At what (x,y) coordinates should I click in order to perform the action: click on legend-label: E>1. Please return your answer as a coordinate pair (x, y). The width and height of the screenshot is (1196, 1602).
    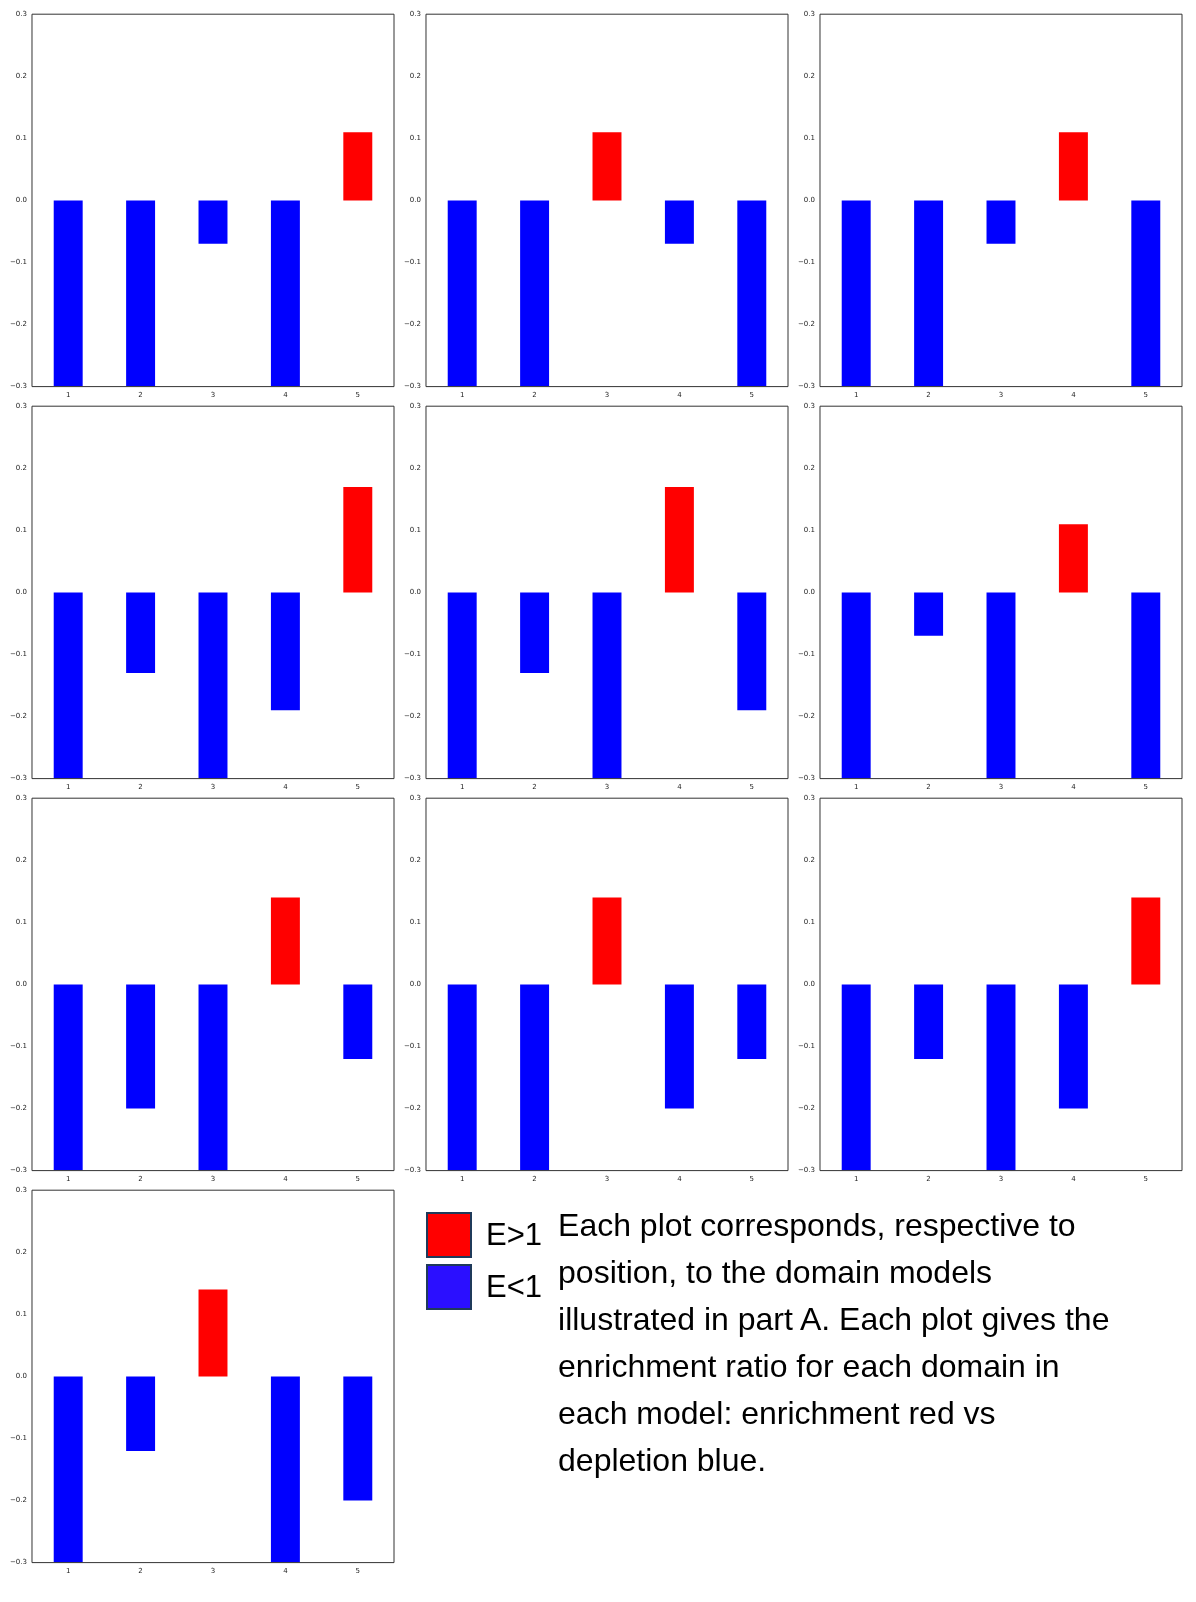
    Looking at the image, I should click on (514, 1235).